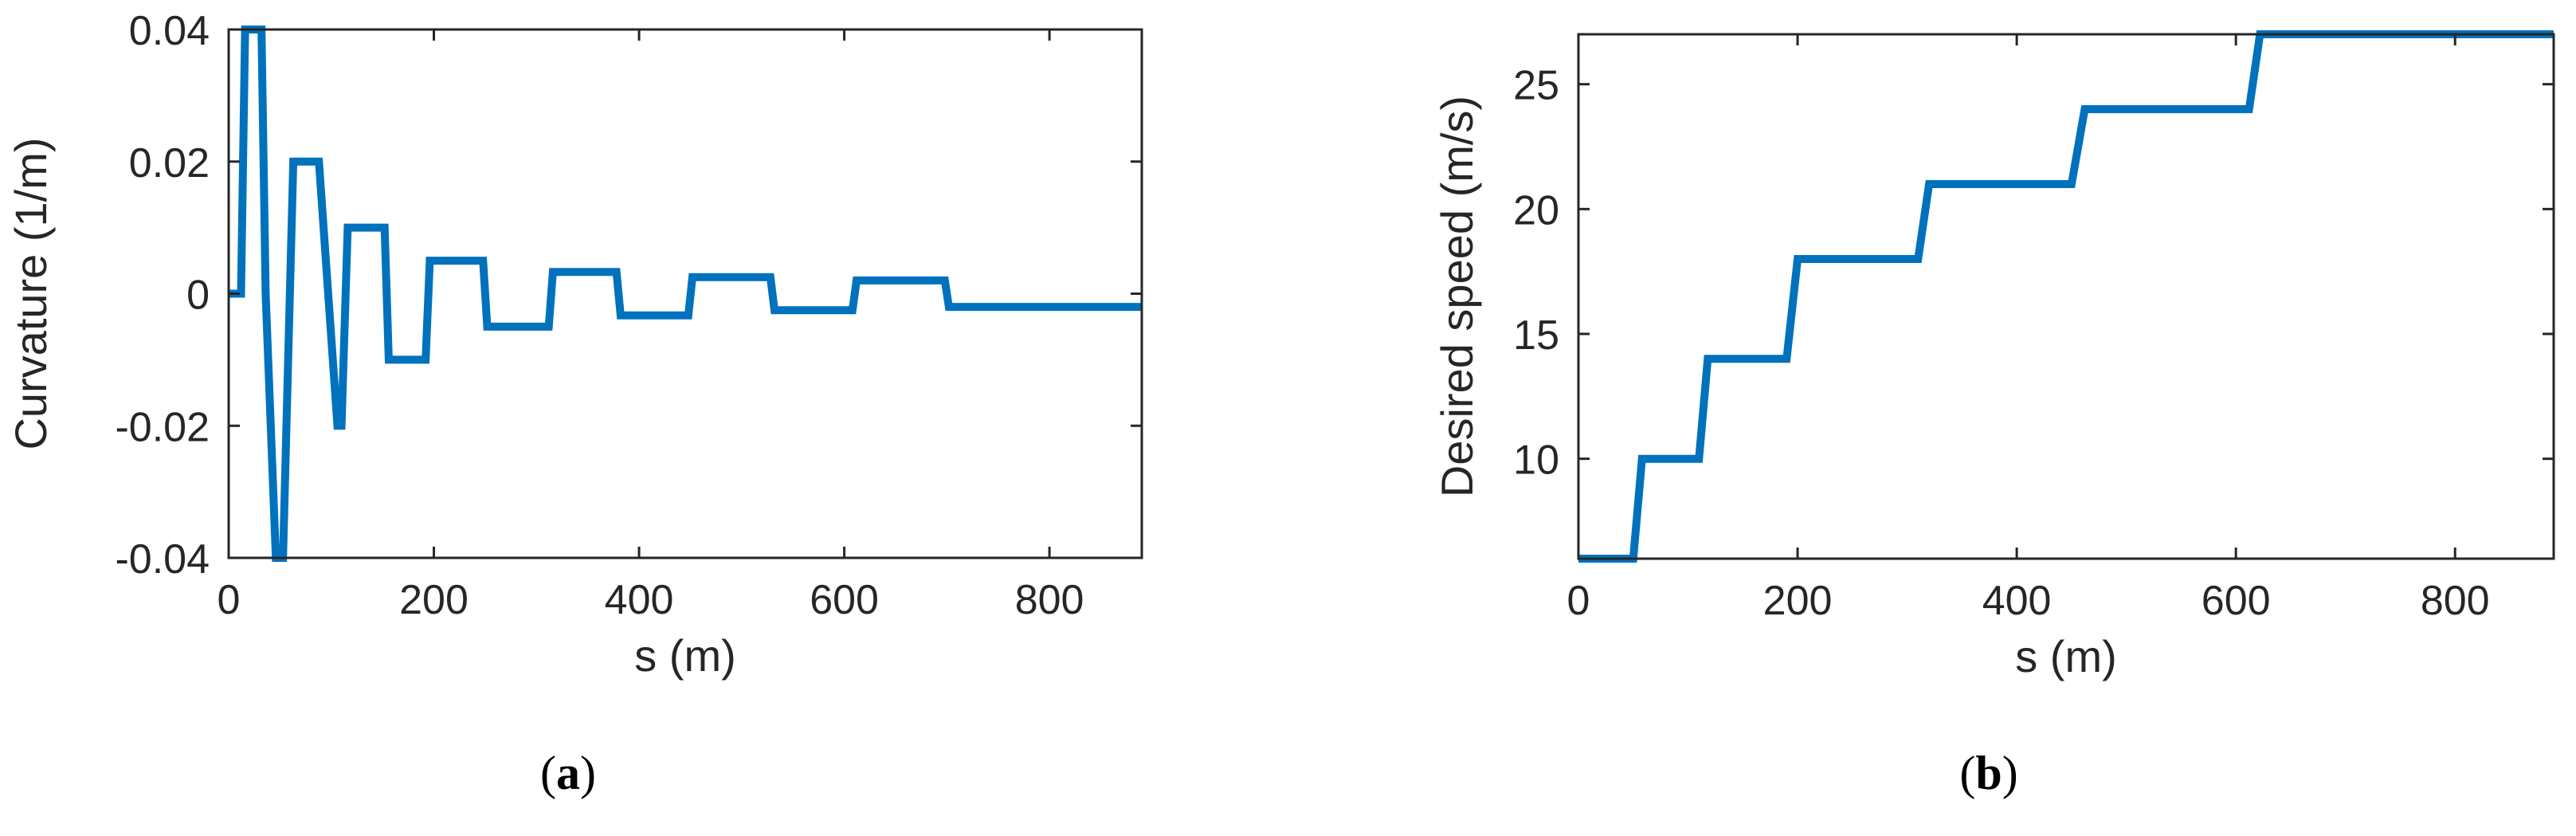  I want to click on x-tick-label-b-4: 800, so click(2455, 601).